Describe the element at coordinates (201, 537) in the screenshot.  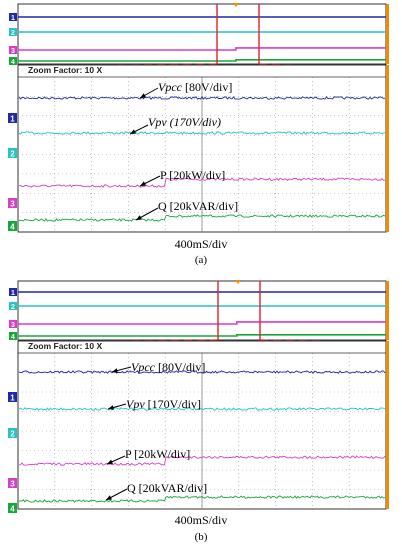
I see `panel-letter: (b)` at that location.